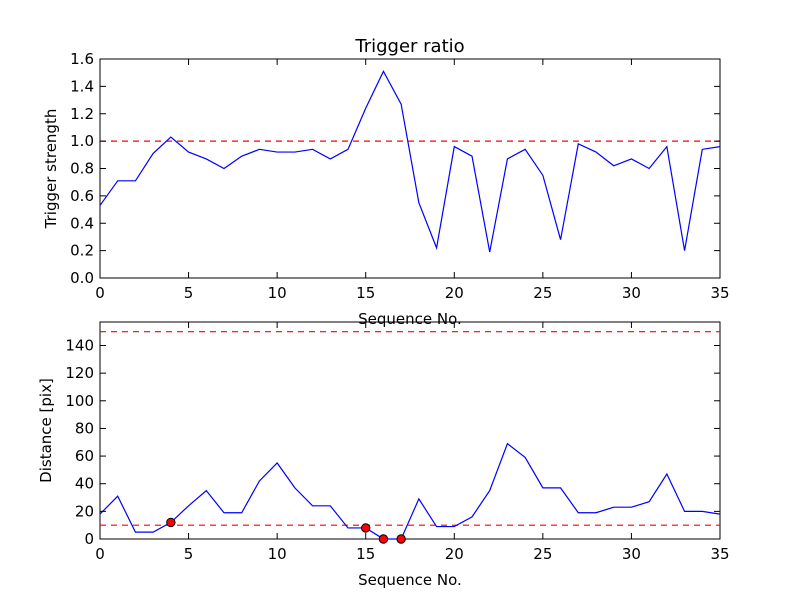 Image resolution: width=800 pixels, height=600 pixels. I want to click on y-axis-label: Distance [pix], so click(46, 430).